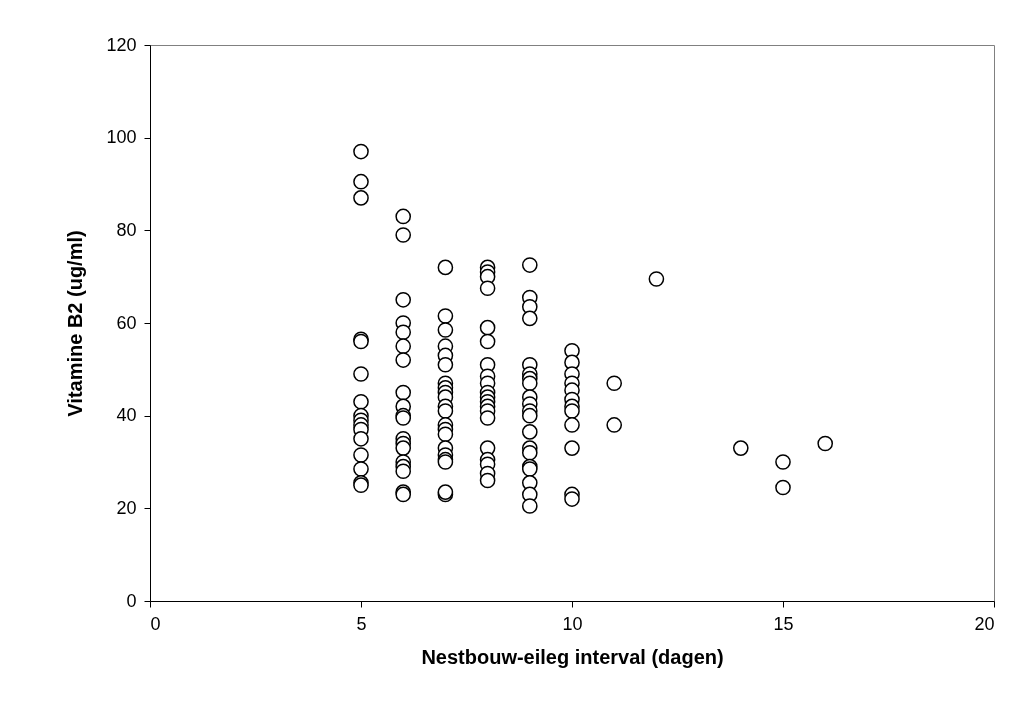 The width and height of the screenshot is (1018, 724). I want to click on x-tick-label: 20, so click(984, 623).